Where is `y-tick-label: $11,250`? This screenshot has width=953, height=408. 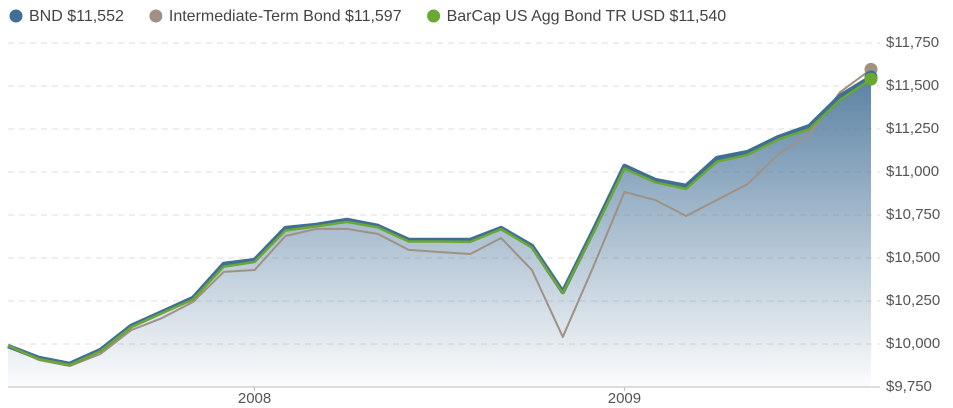
y-tick-label: $11,250 is located at coordinates (912, 128).